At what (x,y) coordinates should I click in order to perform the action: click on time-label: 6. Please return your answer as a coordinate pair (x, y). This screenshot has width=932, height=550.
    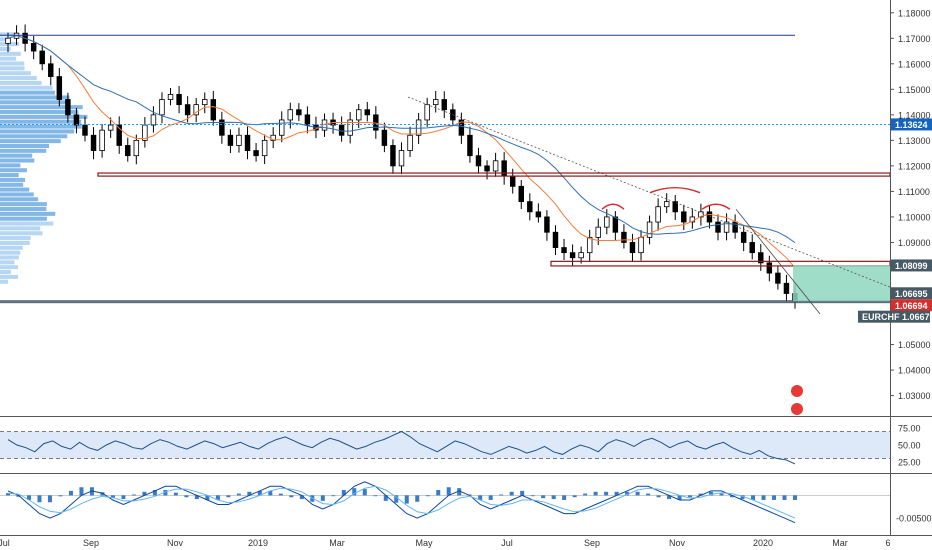
    Looking at the image, I should click on (887, 543).